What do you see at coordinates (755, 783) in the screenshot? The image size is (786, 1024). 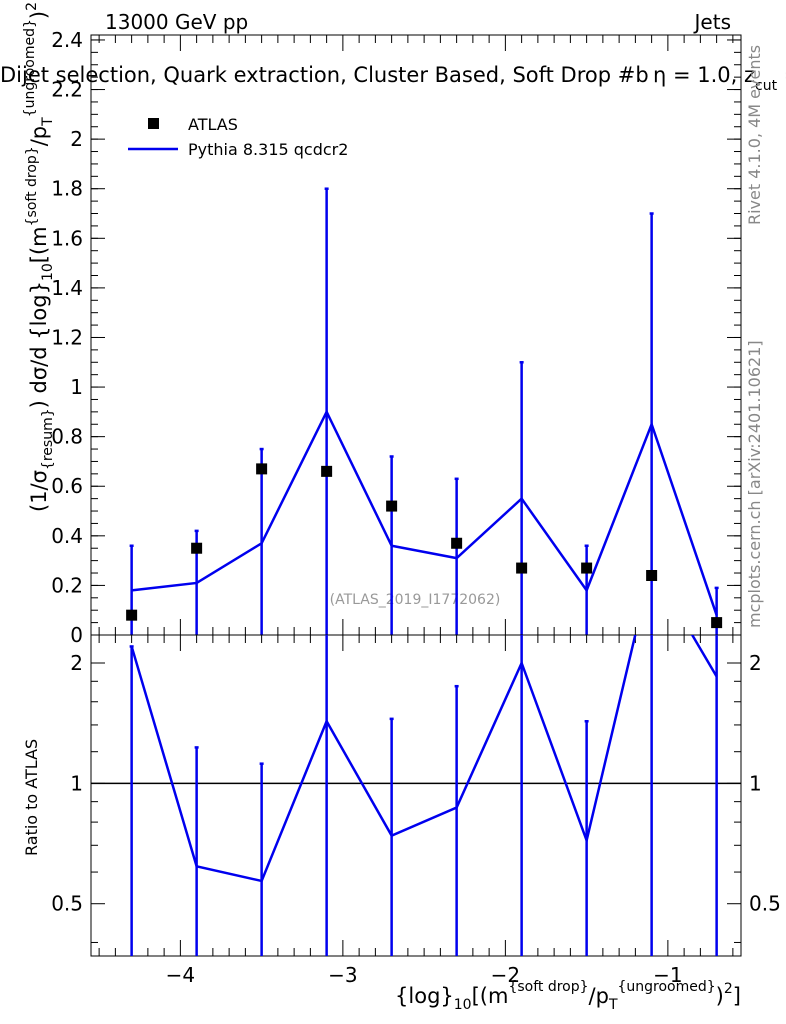 I see `y-tick-label-ratio-right: 1` at bounding box center [755, 783].